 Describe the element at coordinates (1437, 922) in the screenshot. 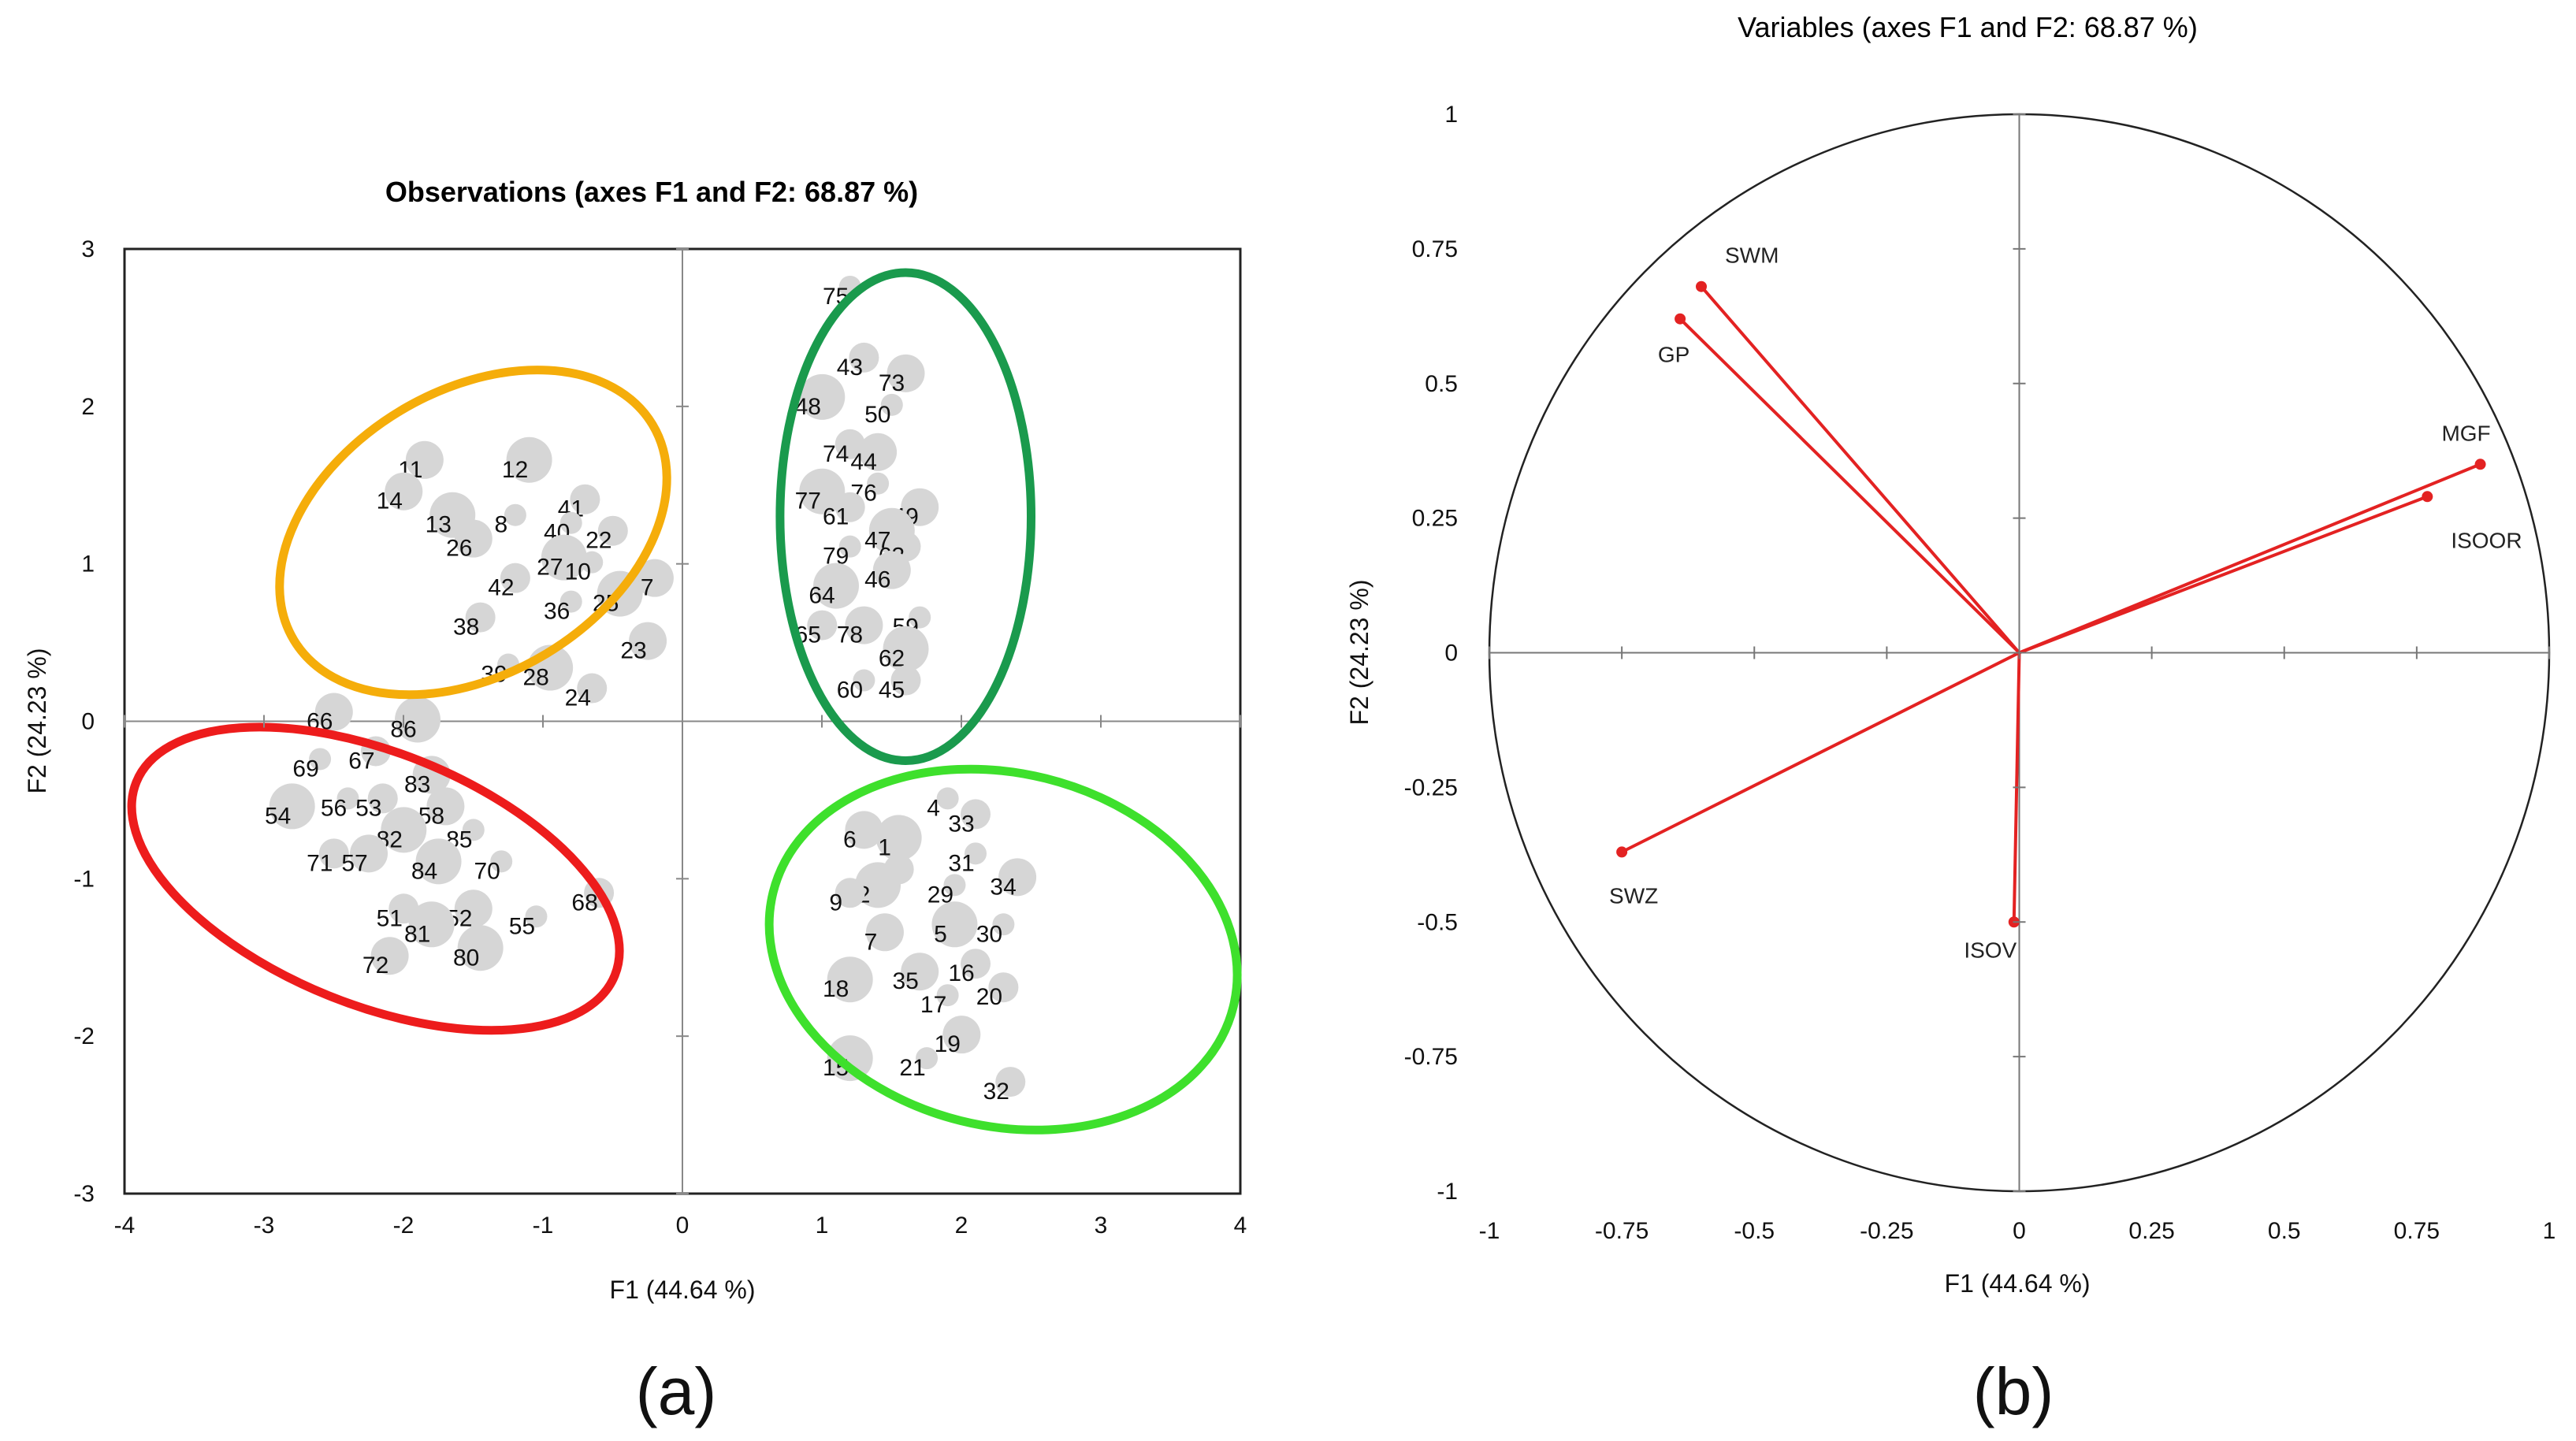

I see `variables-y-tick-label: -0.5` at that location.